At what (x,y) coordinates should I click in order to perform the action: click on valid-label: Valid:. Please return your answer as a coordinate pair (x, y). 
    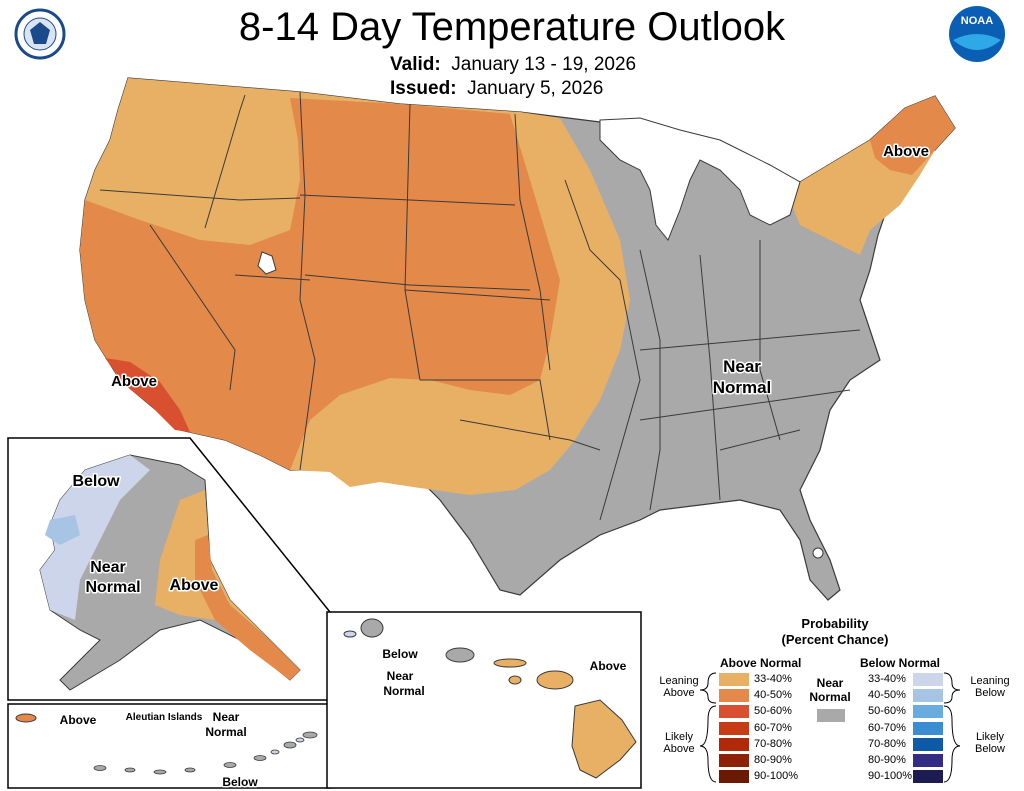
    Looking at the image, I should click on (415, 64).